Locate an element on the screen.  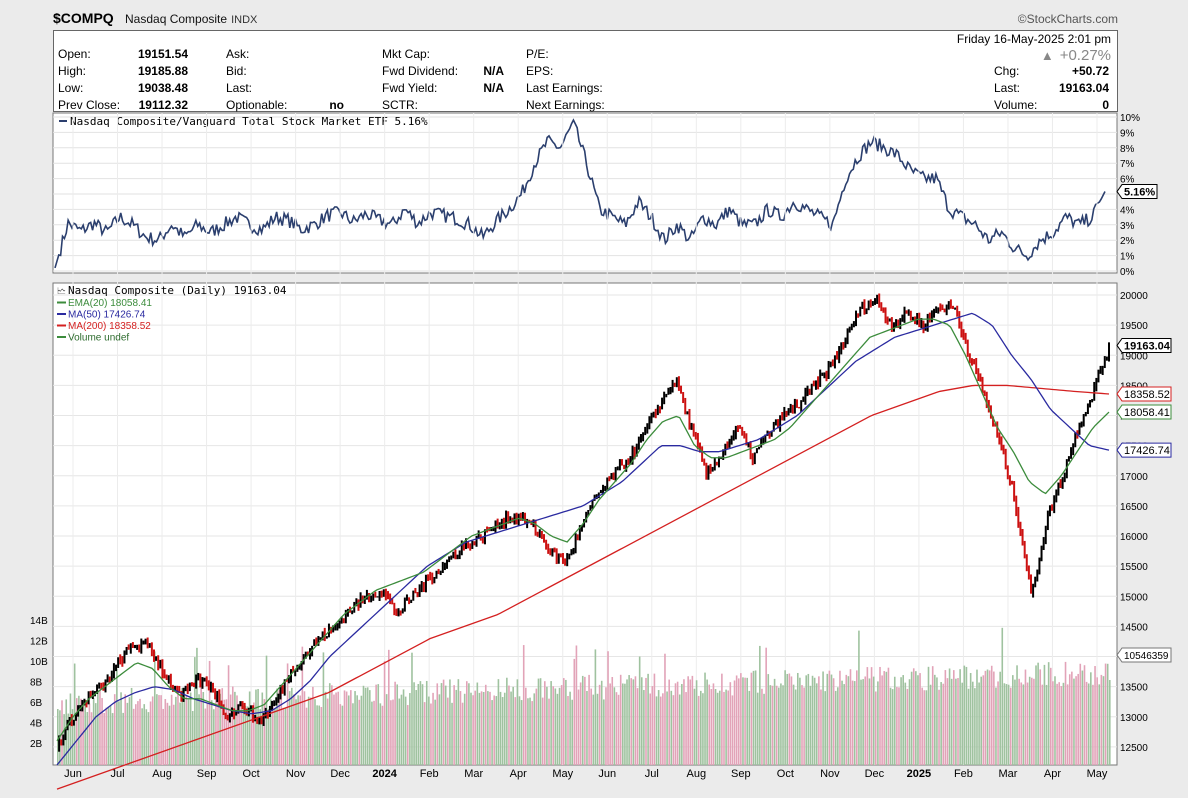
x-tick-label: May is located at coordinates (562, 774).